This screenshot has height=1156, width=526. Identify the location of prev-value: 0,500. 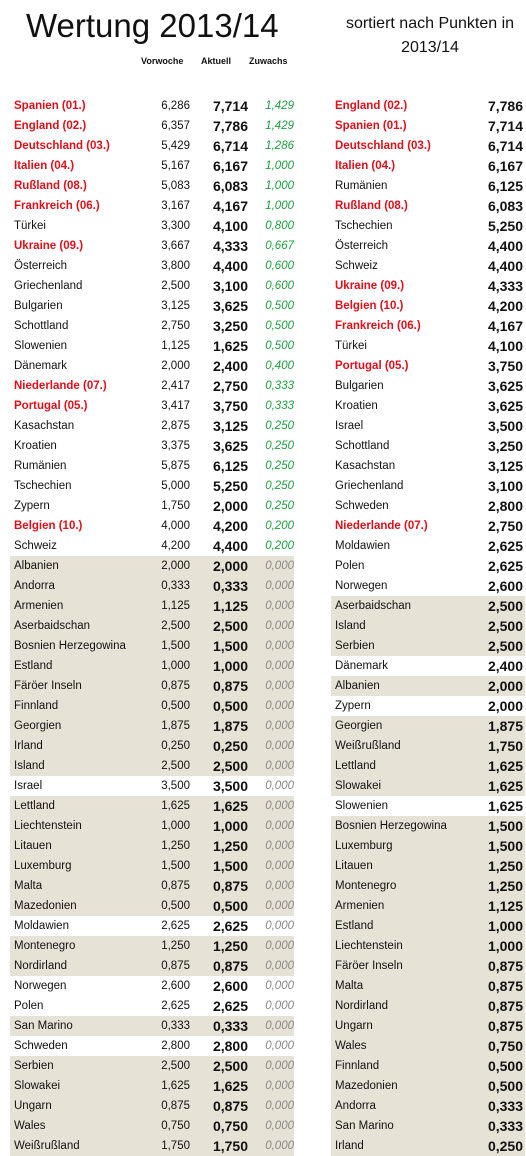
(175, 706).